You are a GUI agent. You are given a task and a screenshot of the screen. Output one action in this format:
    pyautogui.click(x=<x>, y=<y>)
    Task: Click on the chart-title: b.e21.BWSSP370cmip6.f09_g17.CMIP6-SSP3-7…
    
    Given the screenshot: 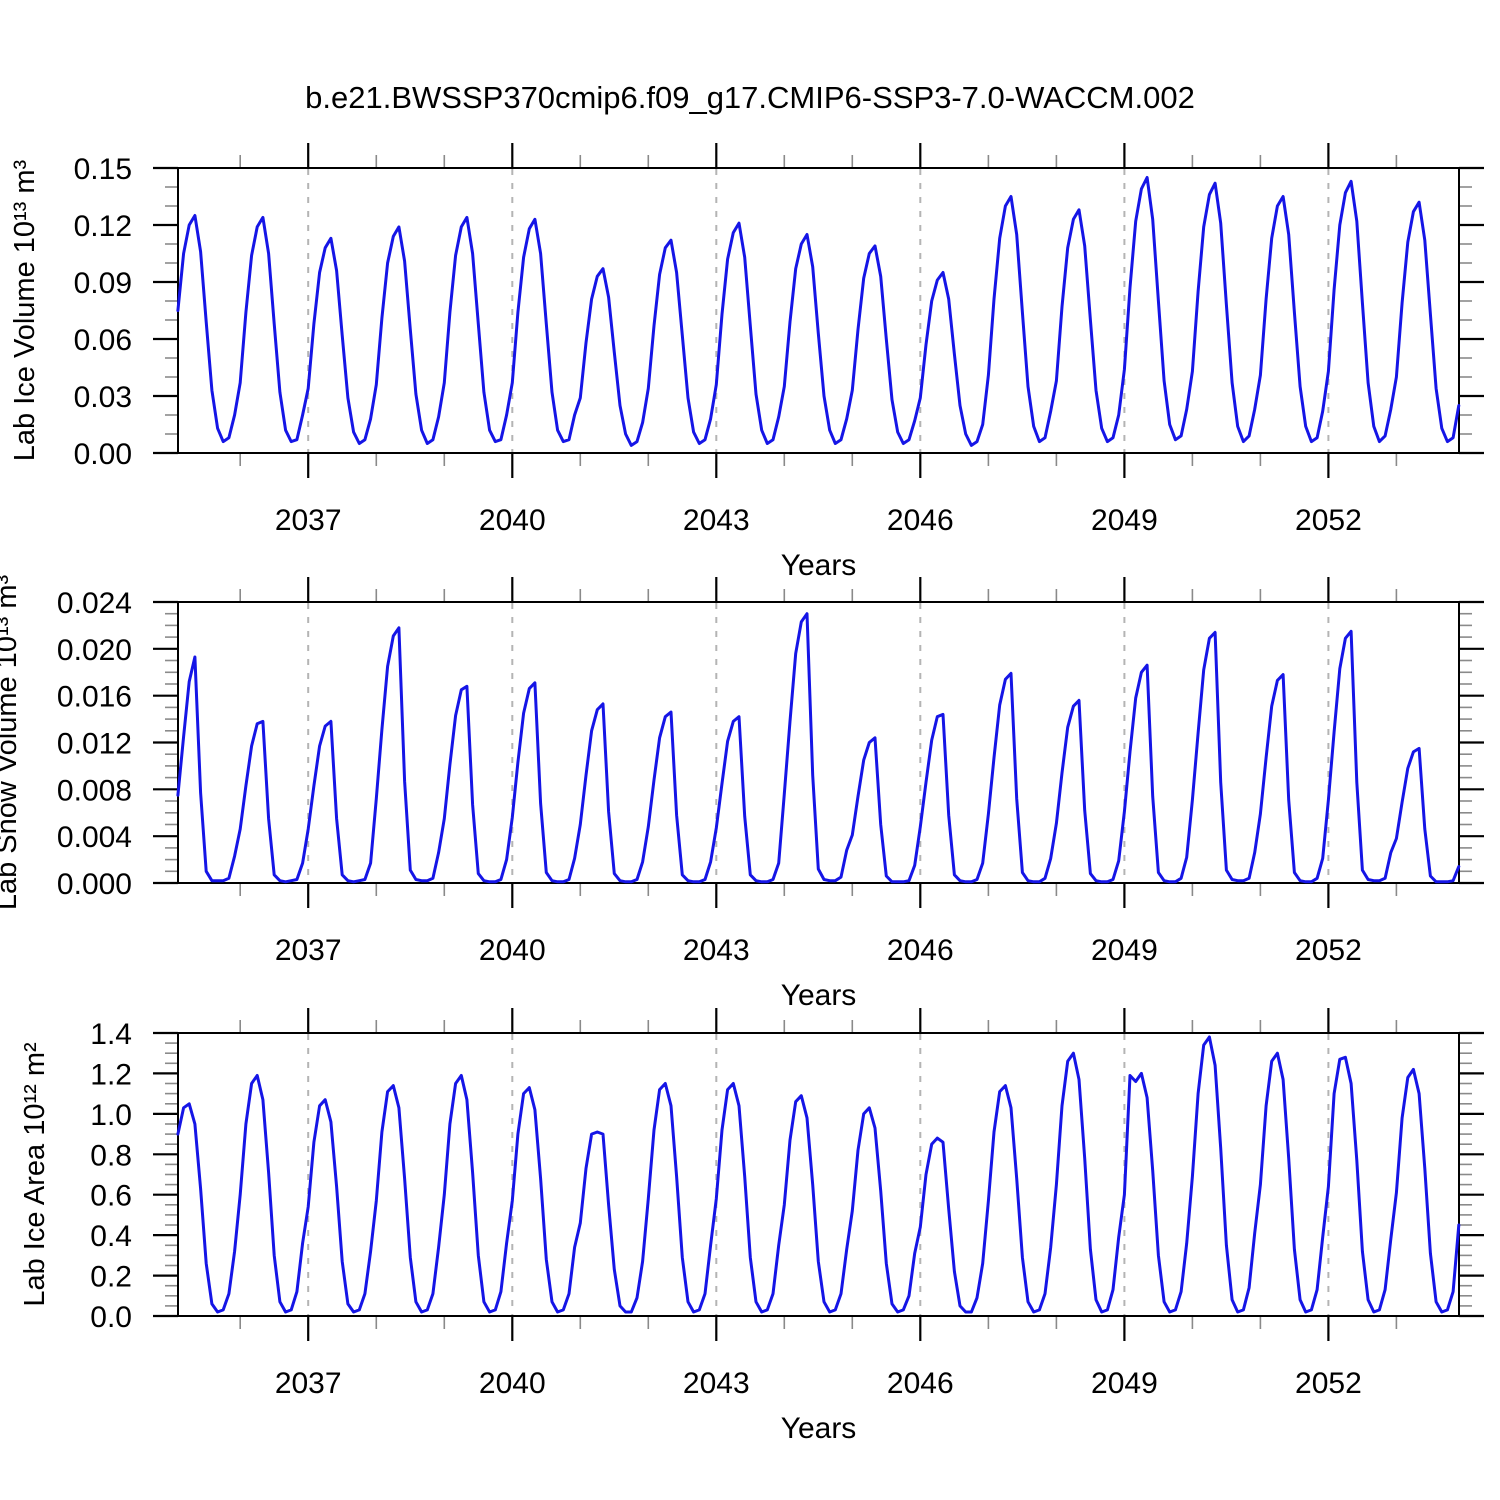 What is the action you would take?
    pyautogui.click(x=750, y=97)
    